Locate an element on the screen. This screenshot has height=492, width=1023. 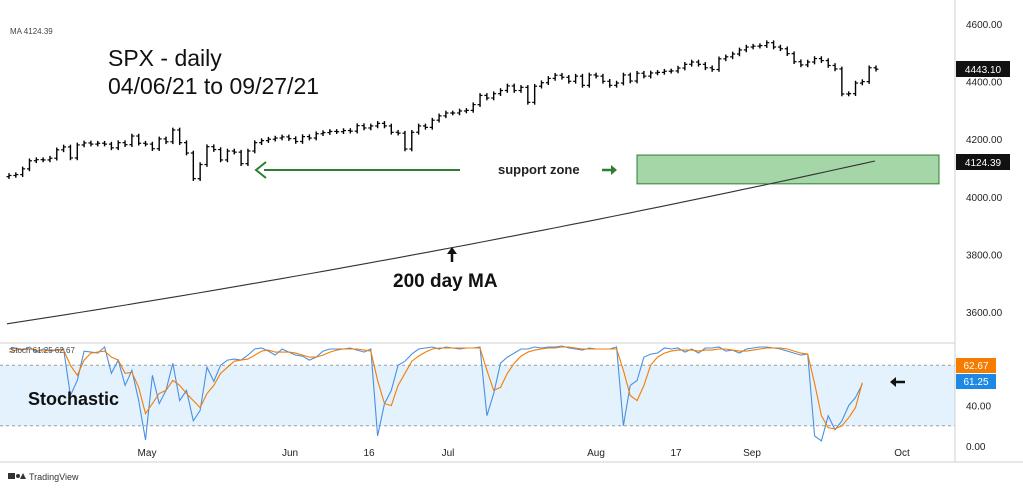
time-tick-label: Sep is located at coordinates (752, 453).